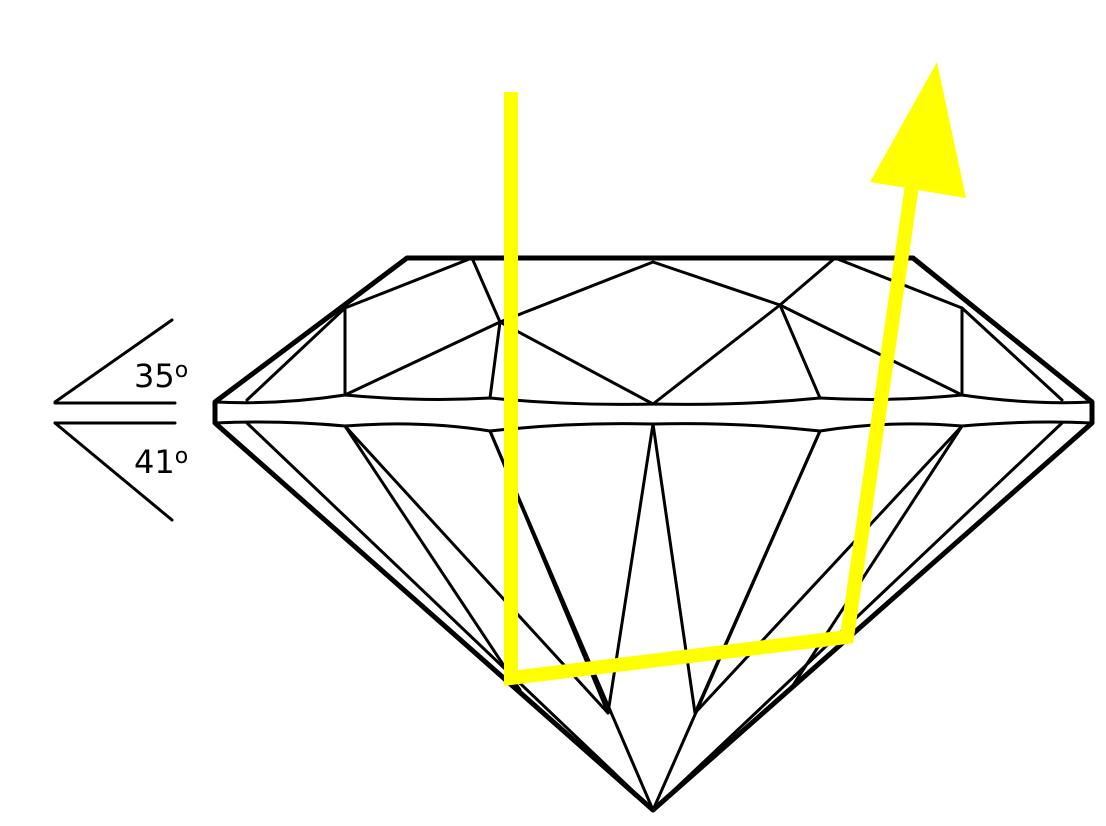 The image size is (1106, 826). Describe the element at coordinates (918, 130) in the screenshot. I see `light-ray-arrowhead` at that location.